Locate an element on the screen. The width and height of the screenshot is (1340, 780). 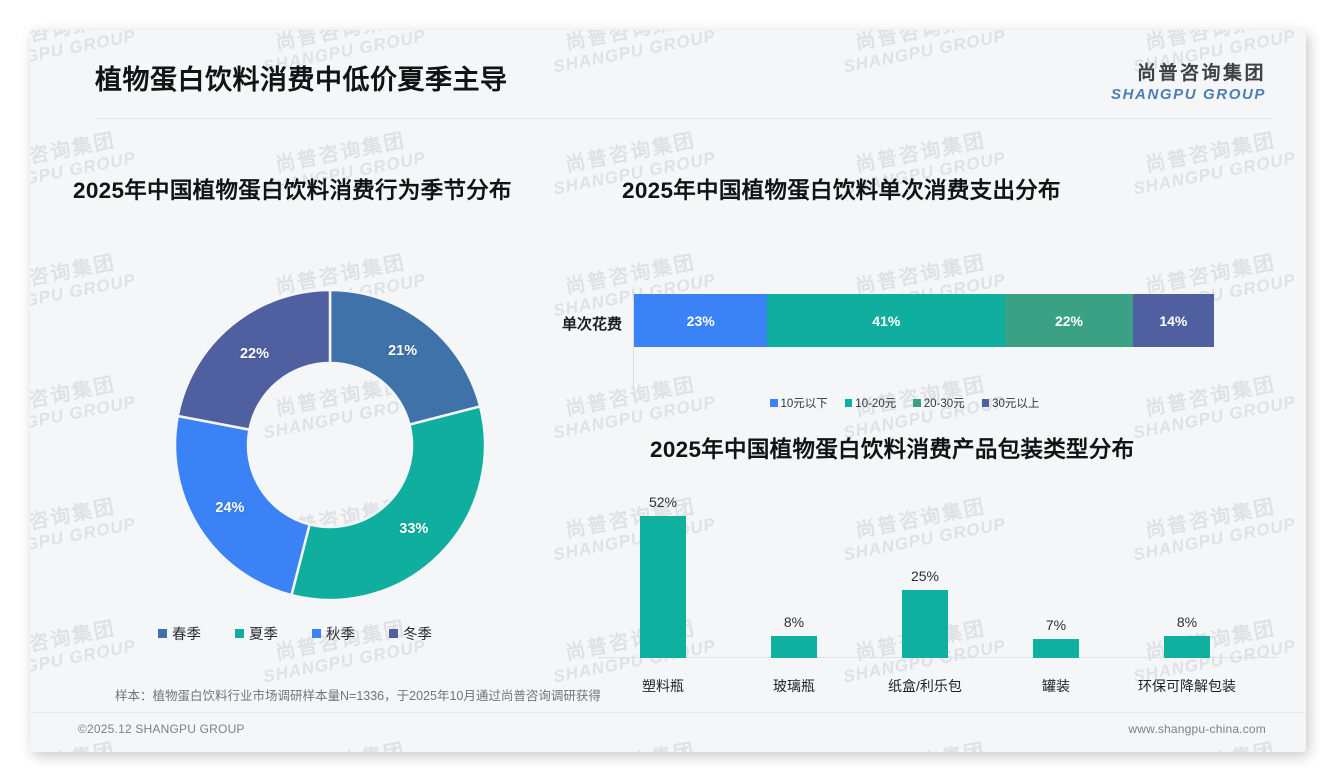
footer-divider is located at coordinates (668, 712).